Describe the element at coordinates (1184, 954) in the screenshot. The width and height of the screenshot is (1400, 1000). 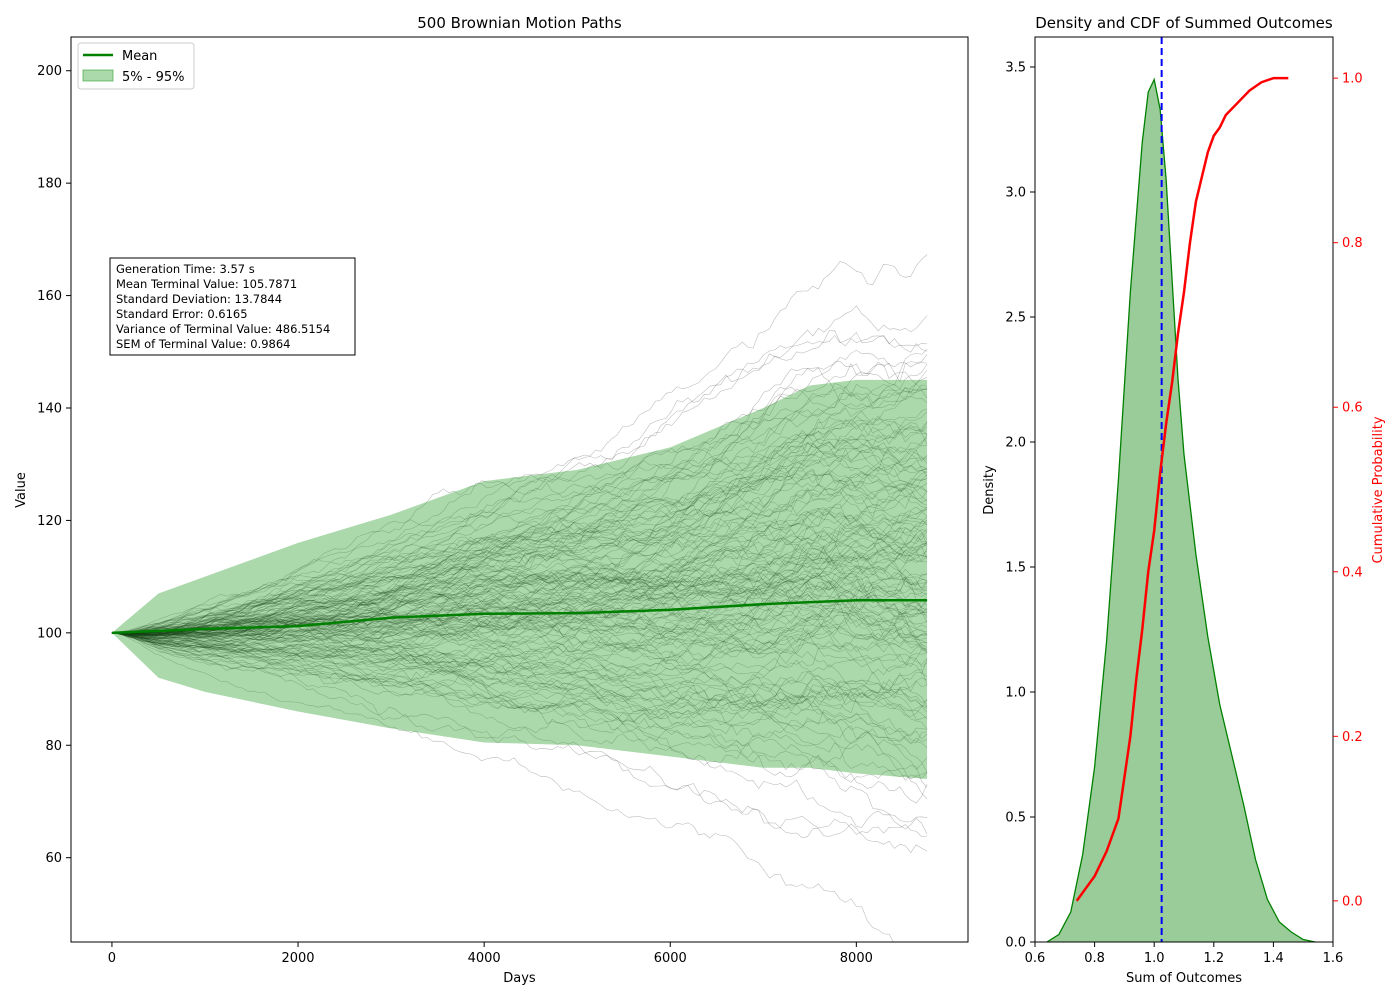
I see `x-axis-right: 0.6 0.8 1.0 1.2 1.4 1.6` at that location.